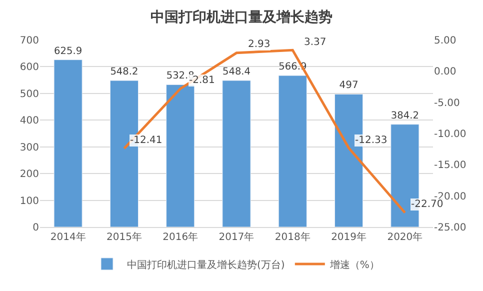  What do you see at coordinates (450, 134) in the screenshot?
I see `y2-tick-label: -10.00` at bounding box center [450, 134].